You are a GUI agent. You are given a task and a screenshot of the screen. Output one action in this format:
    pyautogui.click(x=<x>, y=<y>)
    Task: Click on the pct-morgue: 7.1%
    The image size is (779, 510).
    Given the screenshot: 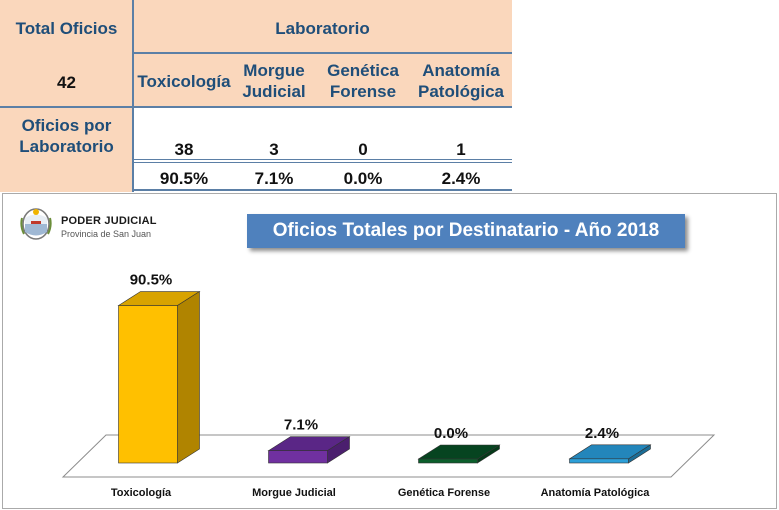 What is the action you would take?
    pyautogui.click(x=274, y=178)
    